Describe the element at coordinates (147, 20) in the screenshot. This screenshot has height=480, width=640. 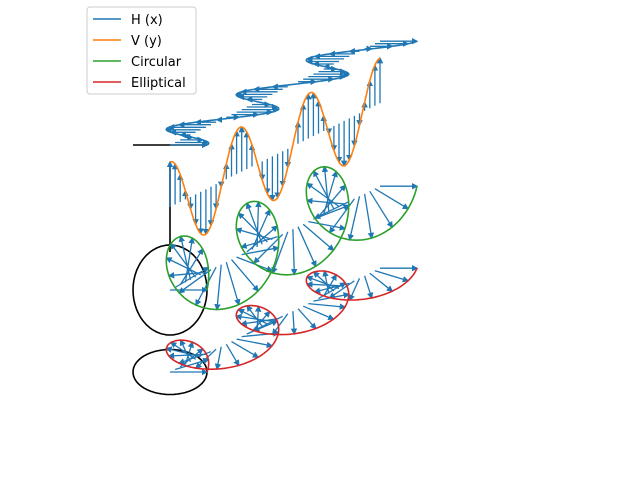
I see `legend-label-h: H (x)` at that location.